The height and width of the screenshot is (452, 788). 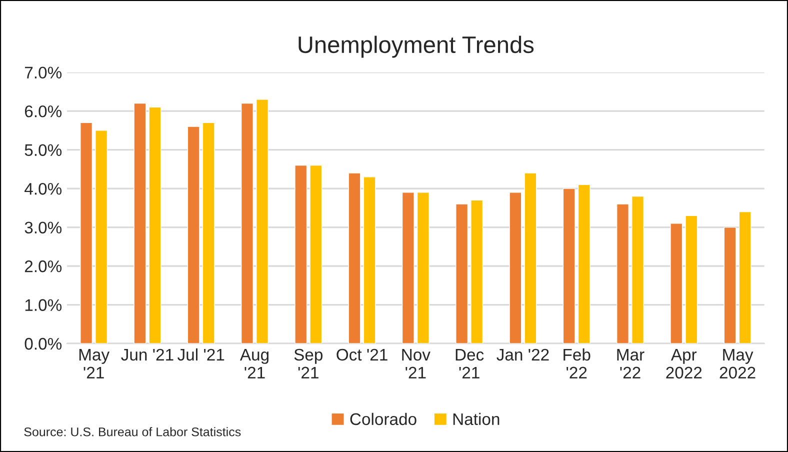 I want to click on x-tick-label: Sep '21, so click(x=308, y=363).